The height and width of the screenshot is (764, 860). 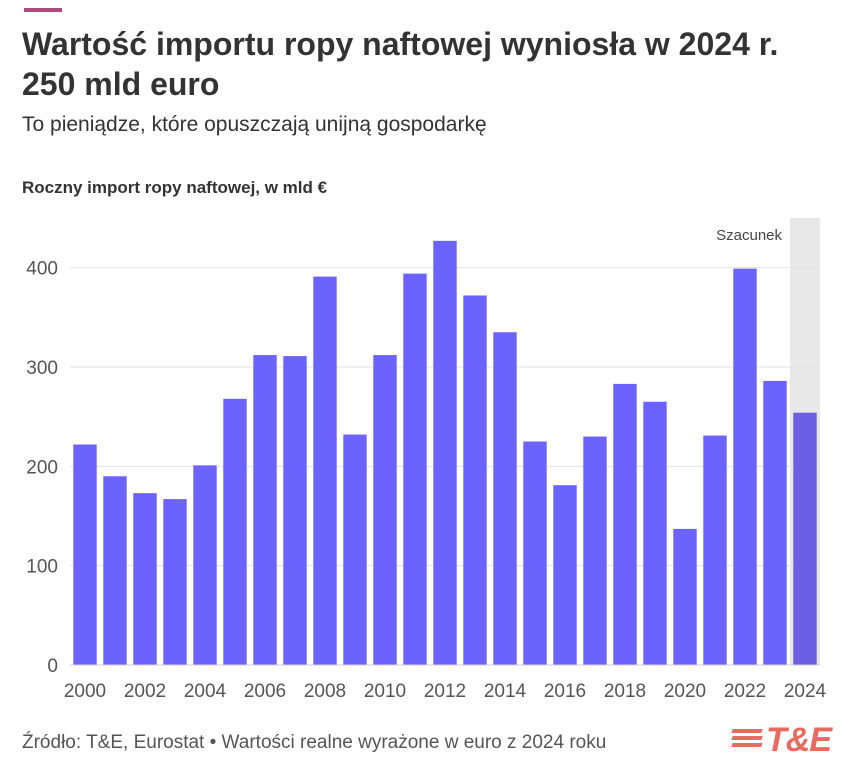 What do you see at coordinates (52, 666) in the screenshot?
I see `y-tick-label: 0` at bounding box center [52, 666].